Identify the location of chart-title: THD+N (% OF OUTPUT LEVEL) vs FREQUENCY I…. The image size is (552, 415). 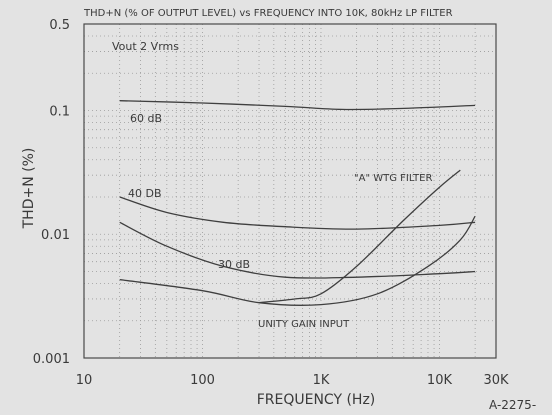
(268, 13).